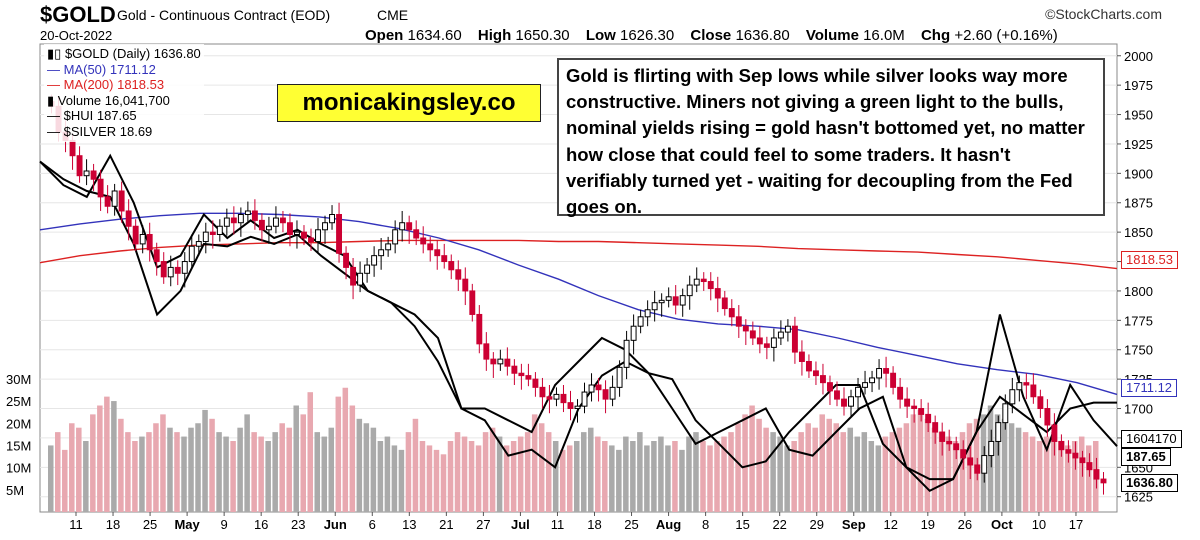 The height and width of the screenshot is (540, 1200). I want to click on contract-description: Gold - Continuous Contract (EOD), so click(224, 15).